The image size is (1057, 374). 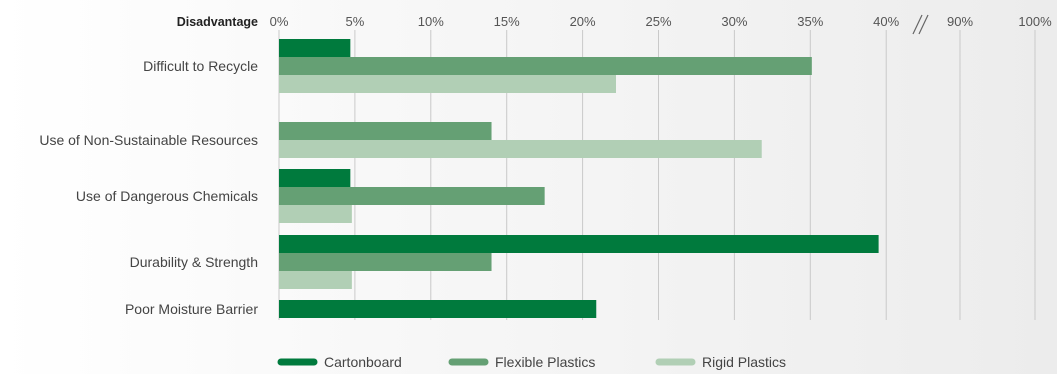 I want to click on x-tick-label: 90%, so click(x=960, y=21).